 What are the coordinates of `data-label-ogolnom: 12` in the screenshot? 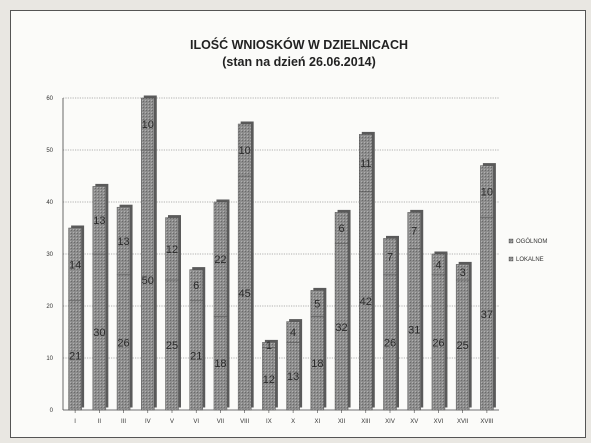 It's located at (172, 250).